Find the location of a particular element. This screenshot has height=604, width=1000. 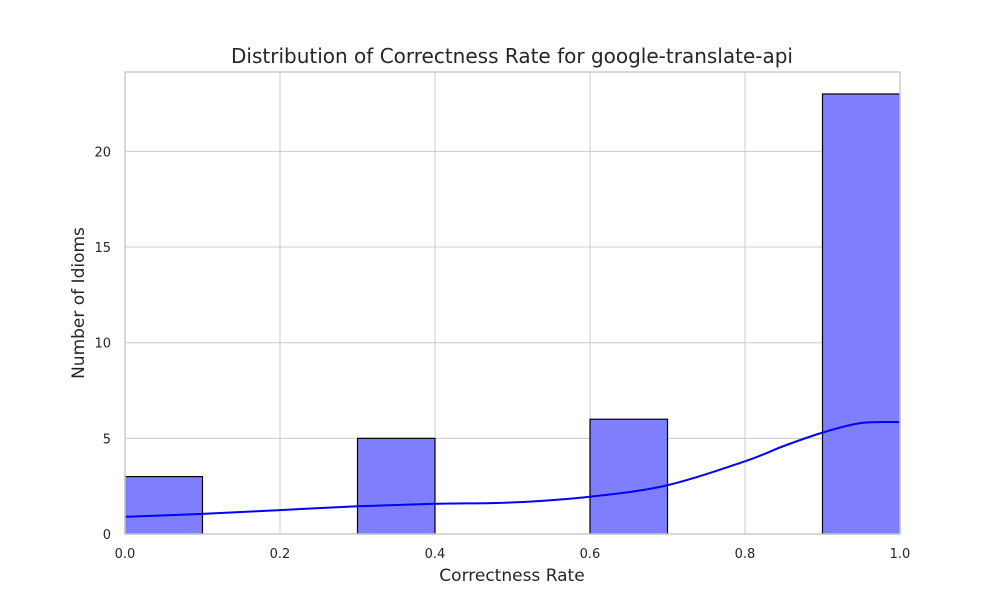

kde-curve is located at coordinates (512, 469).